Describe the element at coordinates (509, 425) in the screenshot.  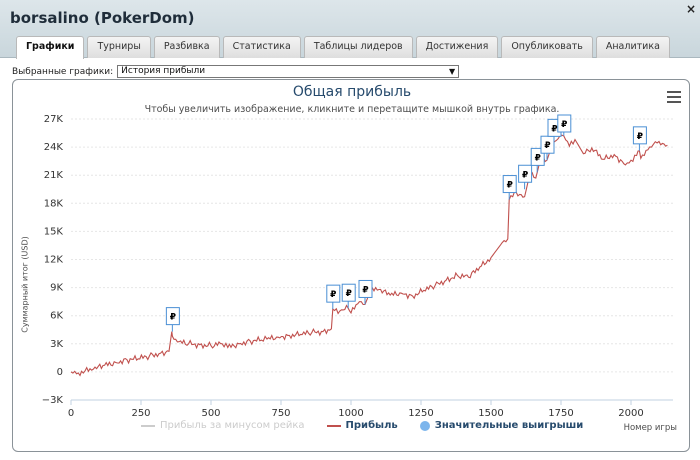
I see `legend-label: Значительные выигрыши` at that location.